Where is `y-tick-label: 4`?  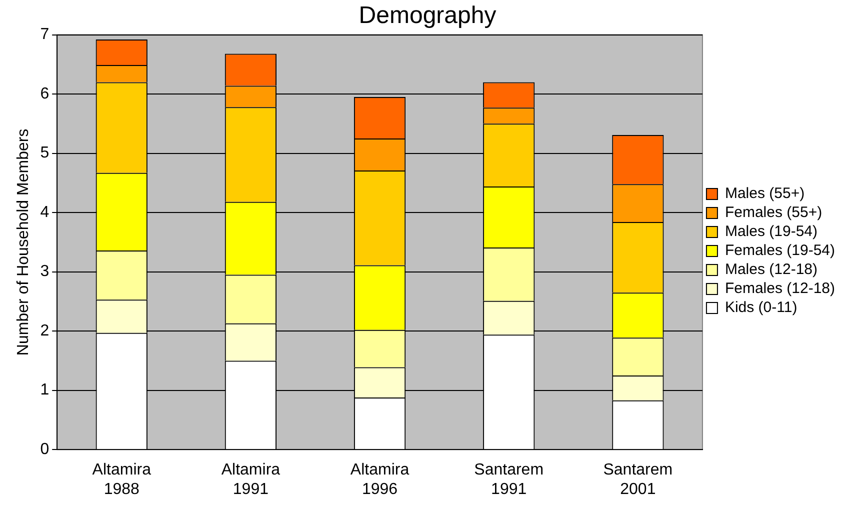 y-tick-label: 4 is located at coordinates (45, 212).